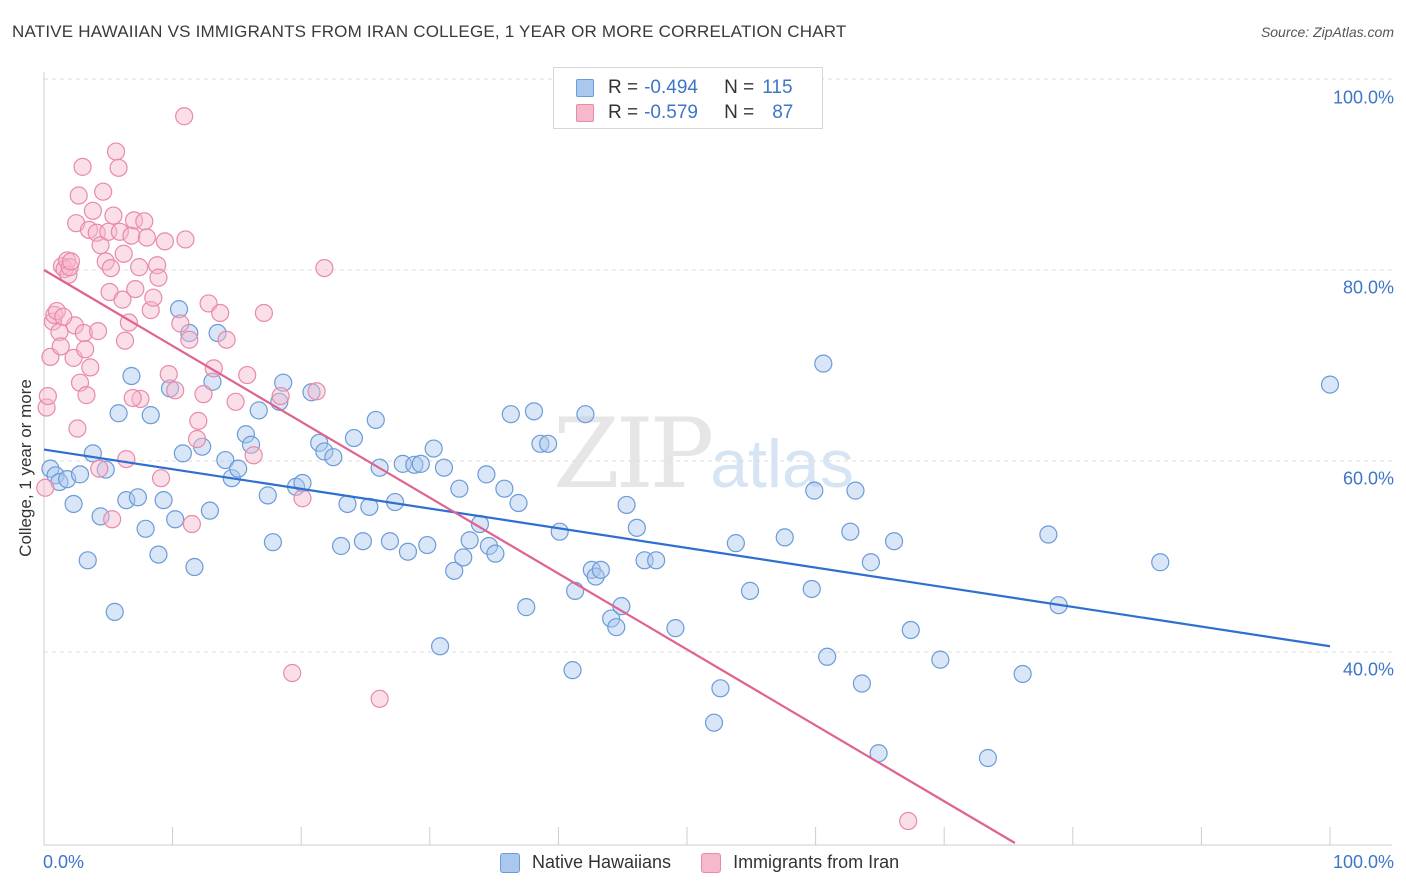 The width and height of the screenshot is (1406, 892). What do you see at coordinates (25, 468) in the screenshot?
I see `y-axis-label: College, 1 year or more` at bounding box center [25, 468].